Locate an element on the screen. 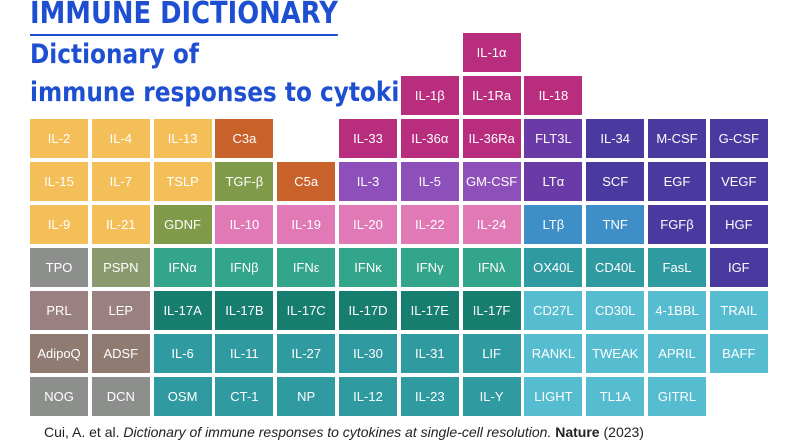  cytokine-cell: IL-34 is located at coordinates (615, 138).